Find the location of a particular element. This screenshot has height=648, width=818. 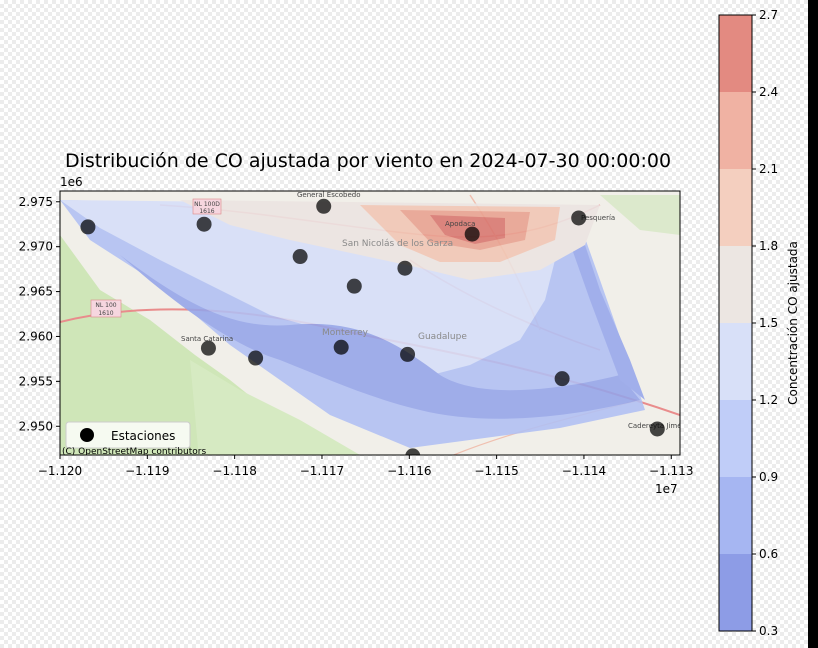

shield-nl100d-name: NL 100D is located at coordinates (207, 204).